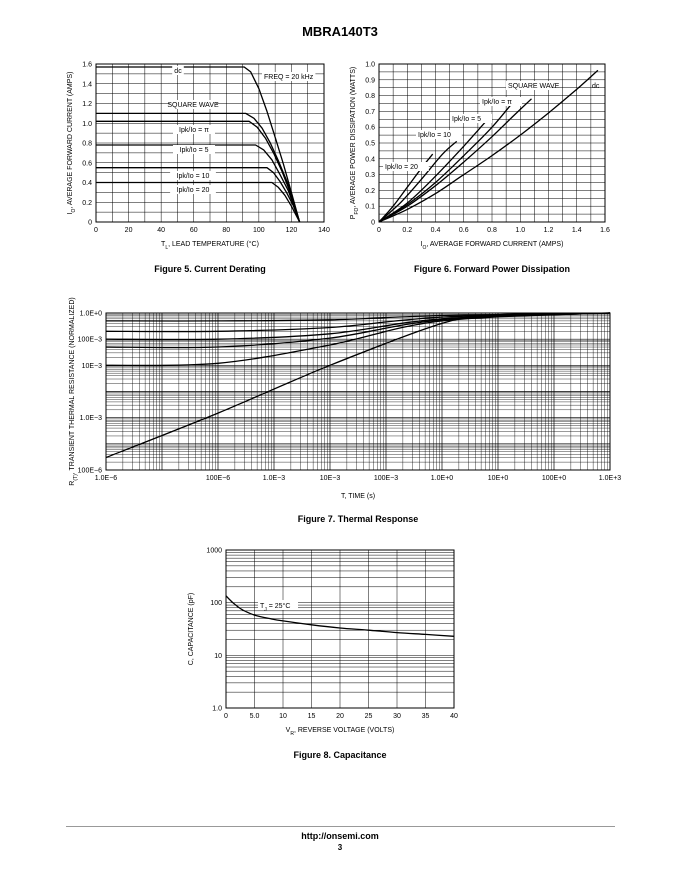 The height and width of the screenshot is (880, 680). Describe the element at coordinates (407, 230) in the screenshot. I see `x-tick-label: 0.2` at that location.